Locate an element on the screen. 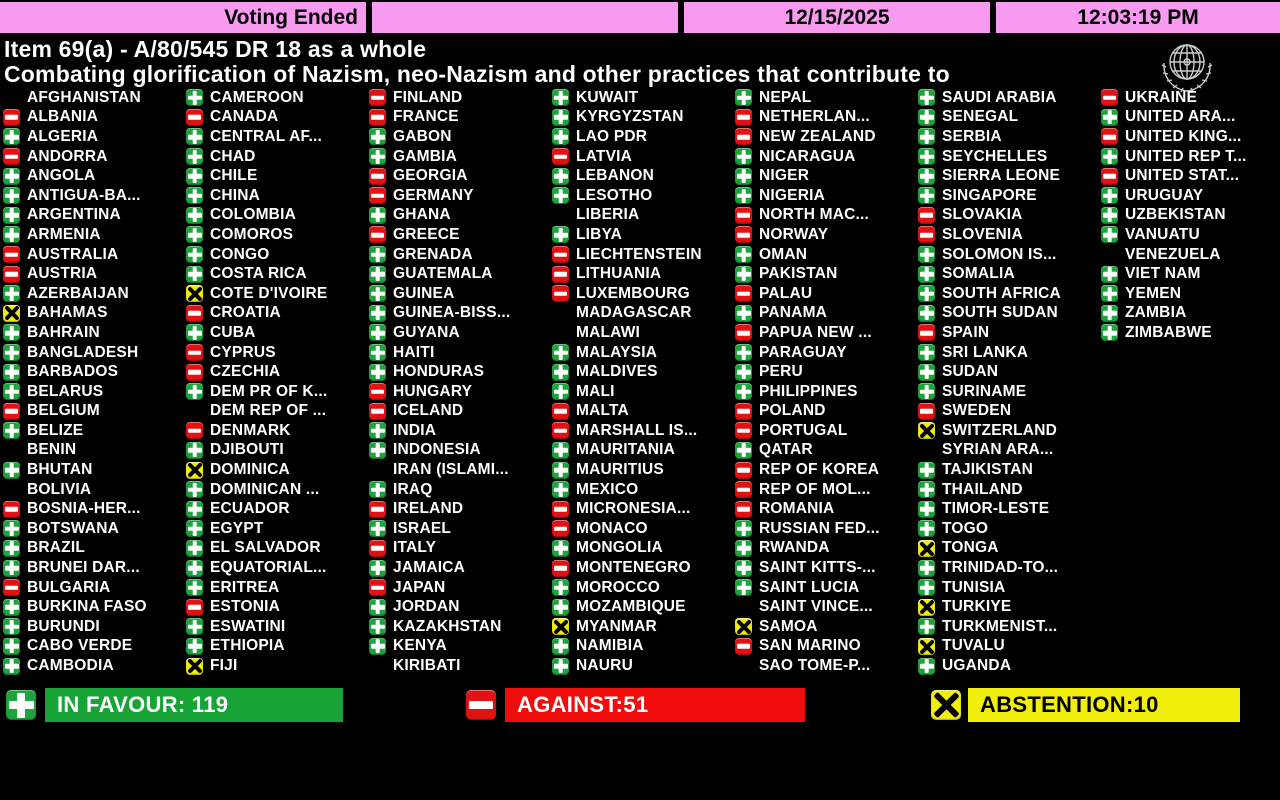 This screenshot has width=1280, height=800. country-row: ESWATINI is located at coordinates (277, 627).